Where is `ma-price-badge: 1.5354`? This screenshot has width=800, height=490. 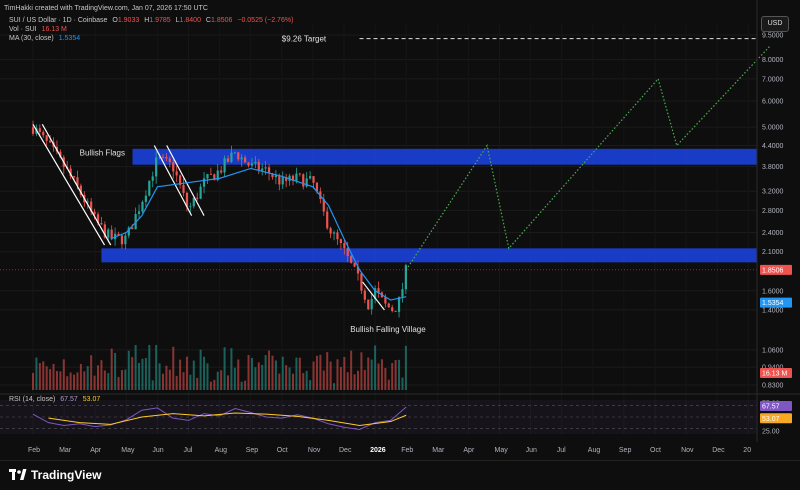 ma-price-badge: 1.5354 is located at coordinates (773, 303).